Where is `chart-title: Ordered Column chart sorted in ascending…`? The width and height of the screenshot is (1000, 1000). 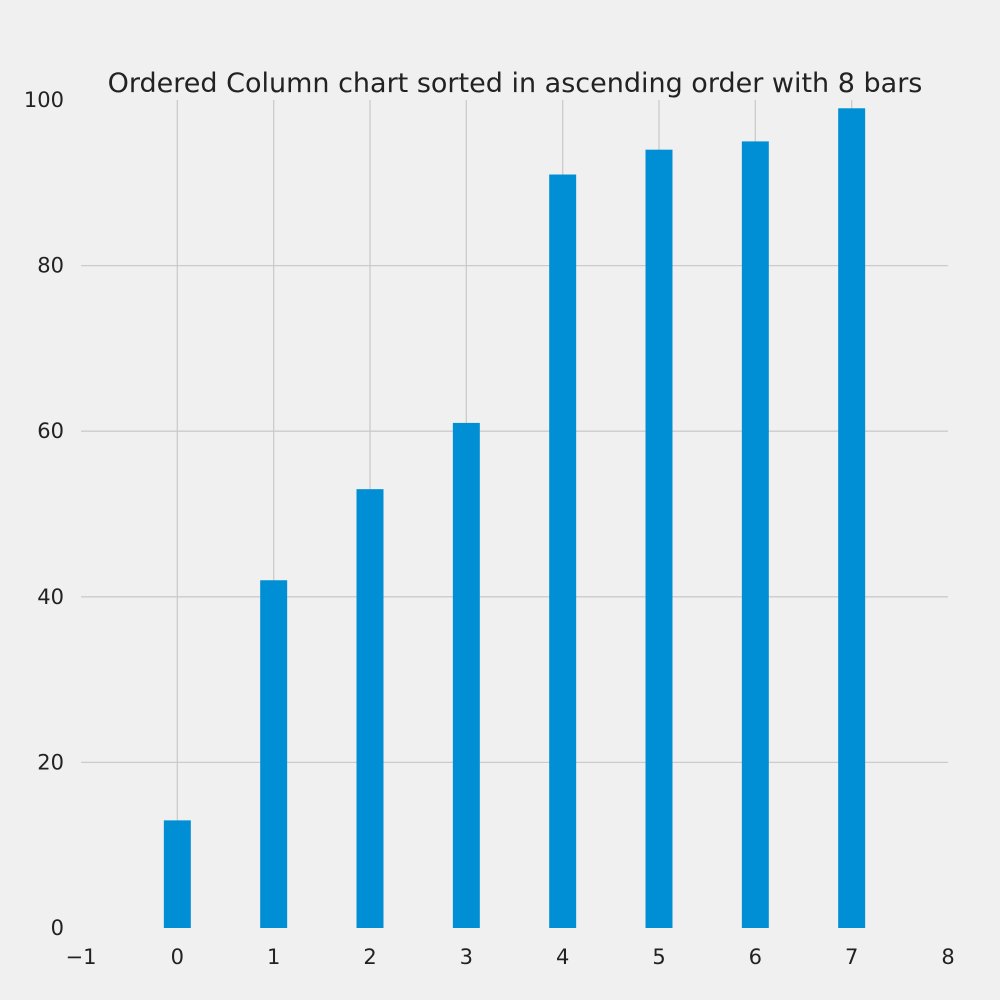
chart-title: Ordered Column chart sorted in ascending… is located at coordinates (515, 83).